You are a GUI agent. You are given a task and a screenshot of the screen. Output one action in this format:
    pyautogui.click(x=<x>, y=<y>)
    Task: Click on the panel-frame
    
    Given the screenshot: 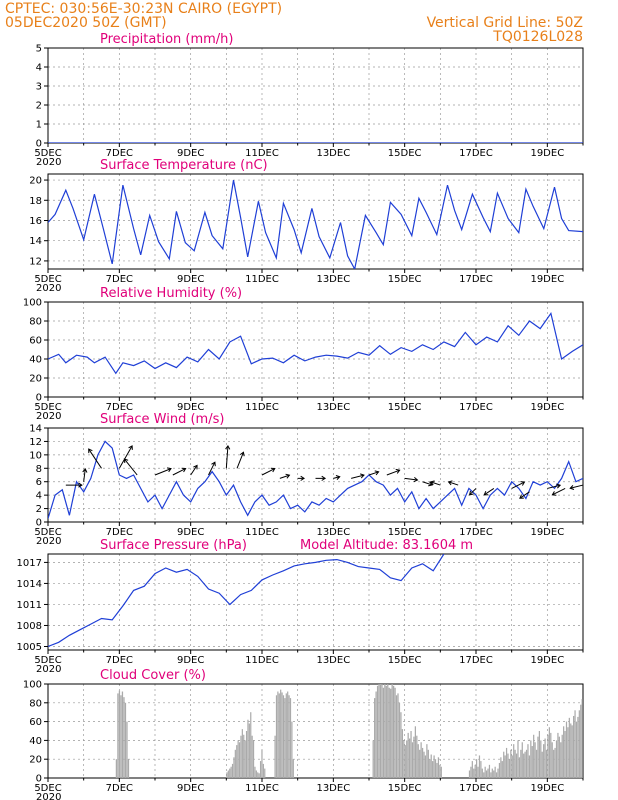 What is the action you would take?
    pyautogui.click(x=315, y=475)
    